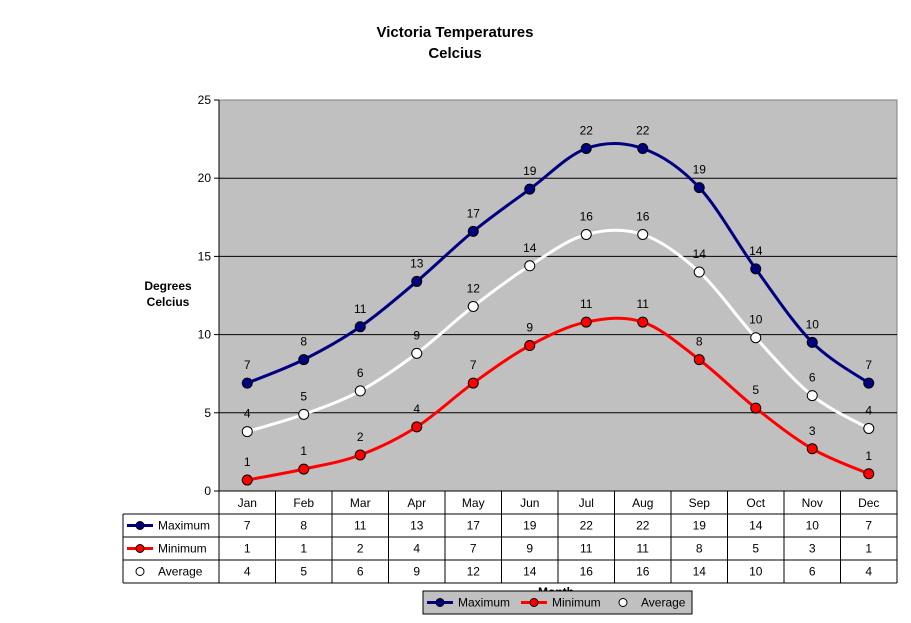 Image resolution: width=911 pixels, height=623 pixels. What do you see at coordinates (700, 170) in the screenshot?
I see `data-label-maximum: 19` at bounding box center [700, 170].